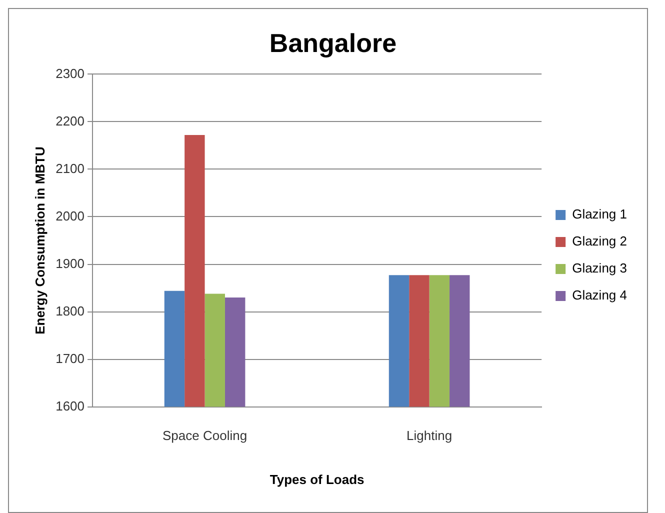  I want to click on y-tick-label: 2200, so click(70, 120).